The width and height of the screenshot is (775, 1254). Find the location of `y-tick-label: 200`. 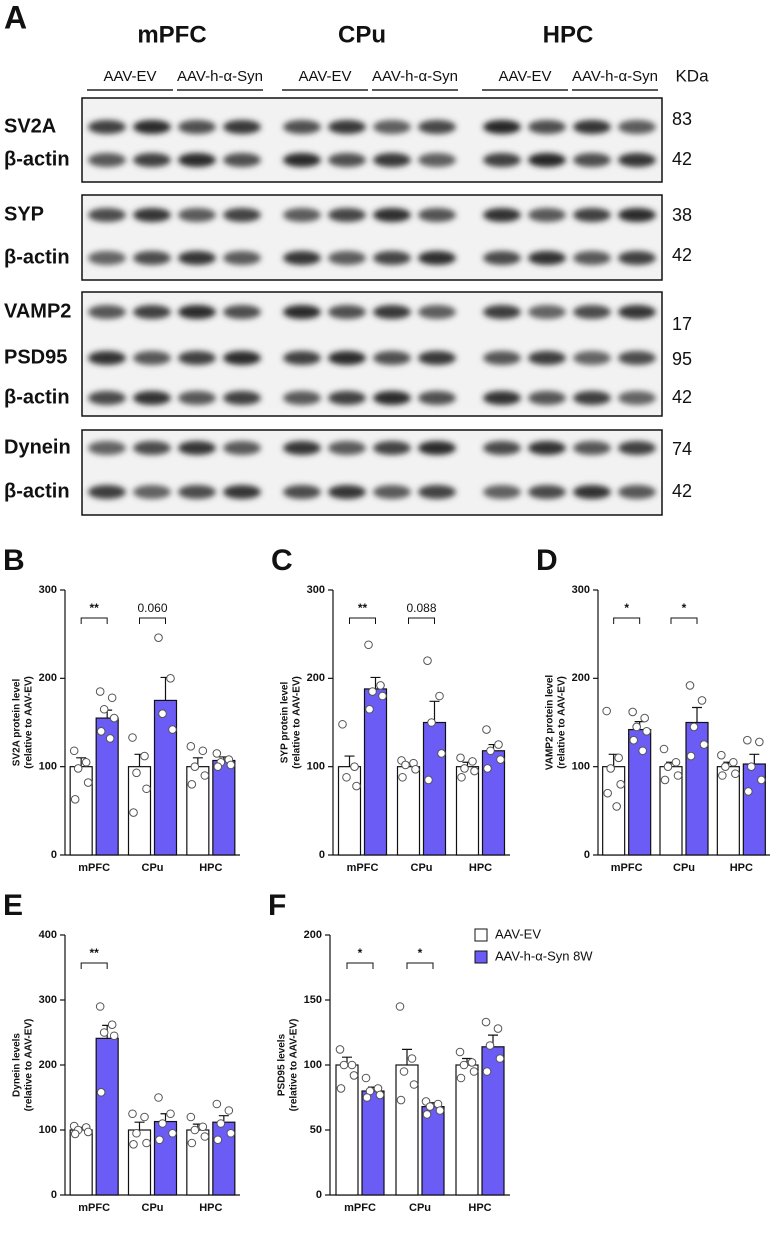

y-tick-label: 200 is located at coordinates (48, 1065).